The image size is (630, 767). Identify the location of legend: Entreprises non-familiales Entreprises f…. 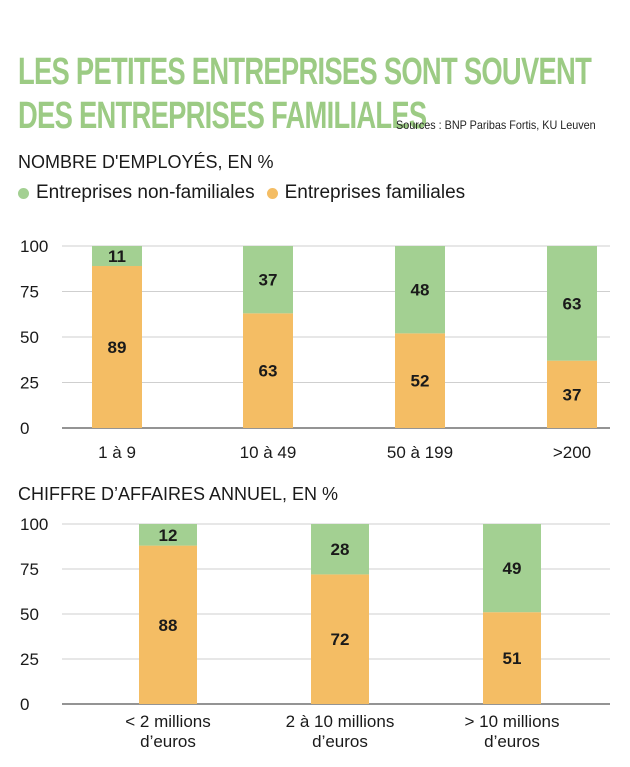
(247, 193).